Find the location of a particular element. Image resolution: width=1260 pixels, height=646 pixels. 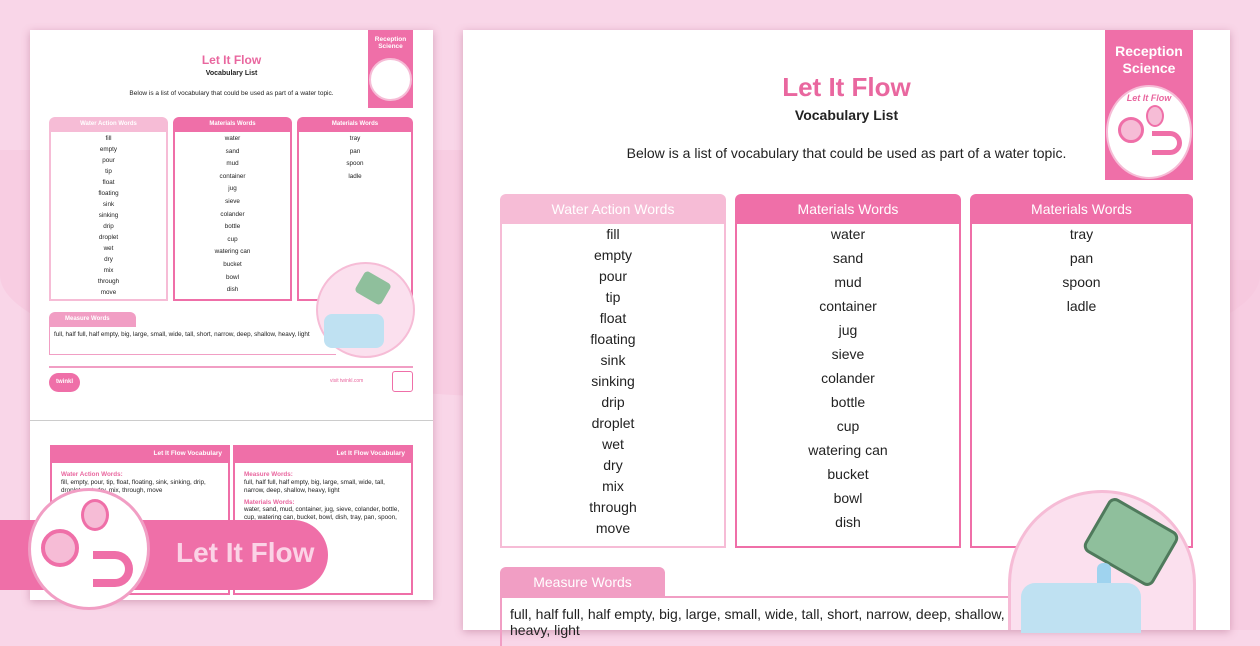

vocabulary-word: mud is located at coordinates (848, 282).